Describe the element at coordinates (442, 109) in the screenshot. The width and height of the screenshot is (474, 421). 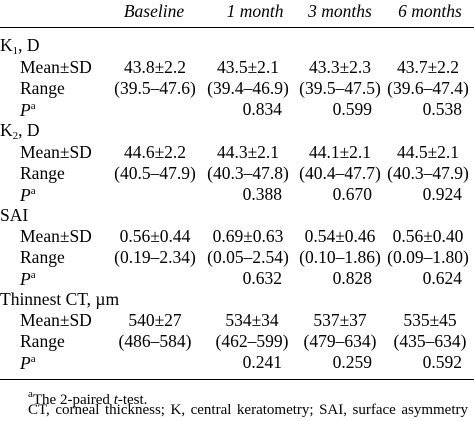
I see `table-cell: 0.538` at that location.